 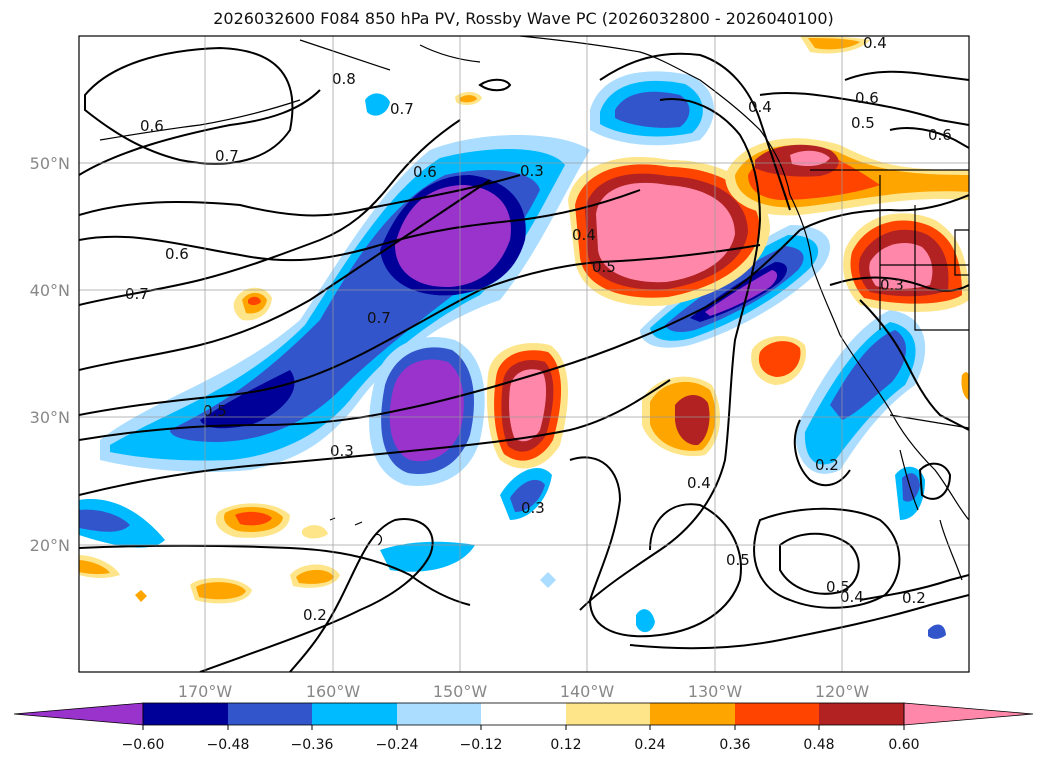 I want to click on anomaly-pos-sw-1-inner, so click(x=253, y=518).